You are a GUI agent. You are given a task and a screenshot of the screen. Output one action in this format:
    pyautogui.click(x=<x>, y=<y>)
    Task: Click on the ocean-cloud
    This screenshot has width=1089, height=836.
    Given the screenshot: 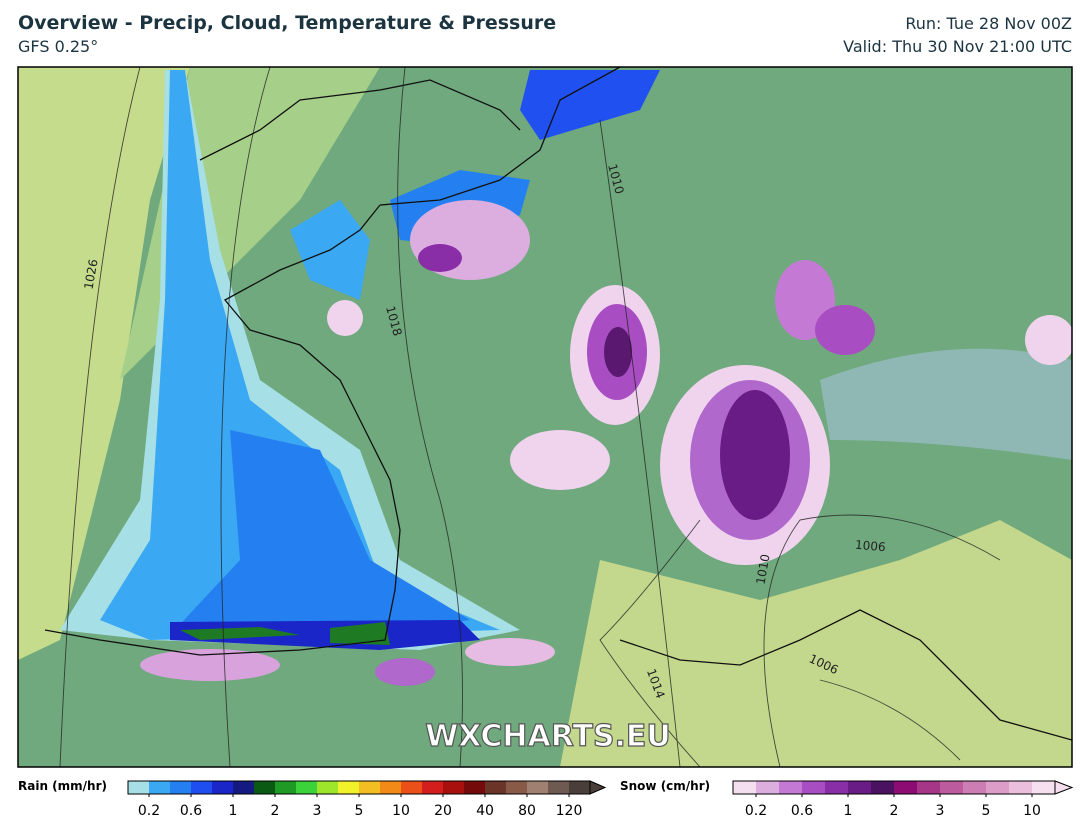 What is the action you would take?
    pyautogui.click(x=104, y=363)
    